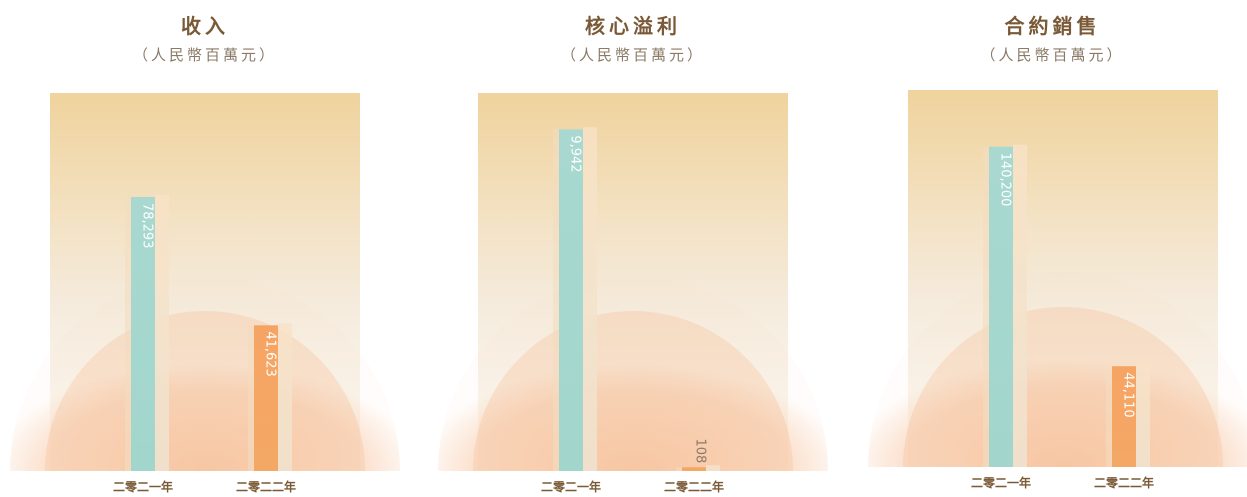 This screenshot has width=1247, height=497. Describe the element at coordinates (1128, 395) in the screenshot. I see `bar-value-label: 44,110` at that location.